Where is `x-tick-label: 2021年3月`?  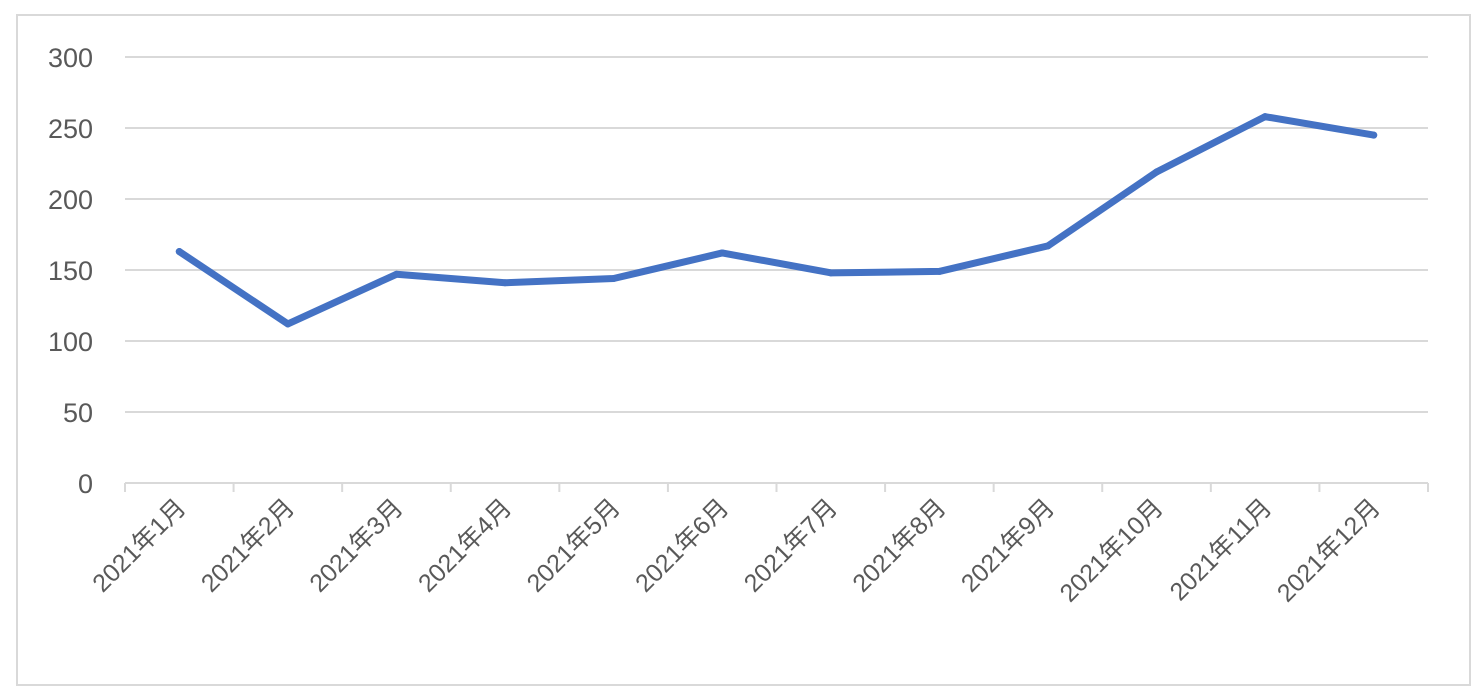 x-tick-label: 2021年3月 is located at coordinates (356, 545).